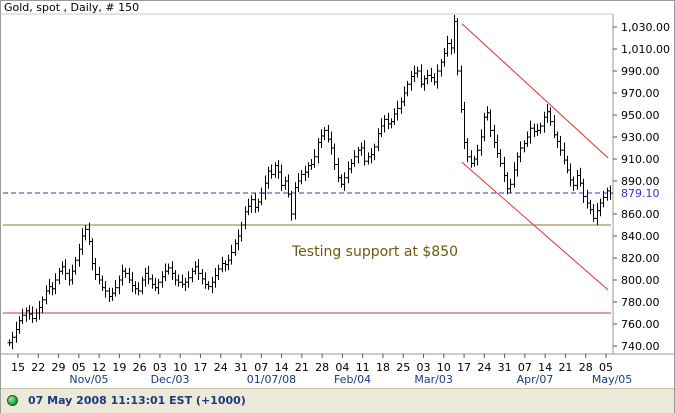 The image size is (675, 413). What do you see at coordinates (241, 367) in the screenshot?
I see `x-tick-label: 31` at bounding box center [241, 367].